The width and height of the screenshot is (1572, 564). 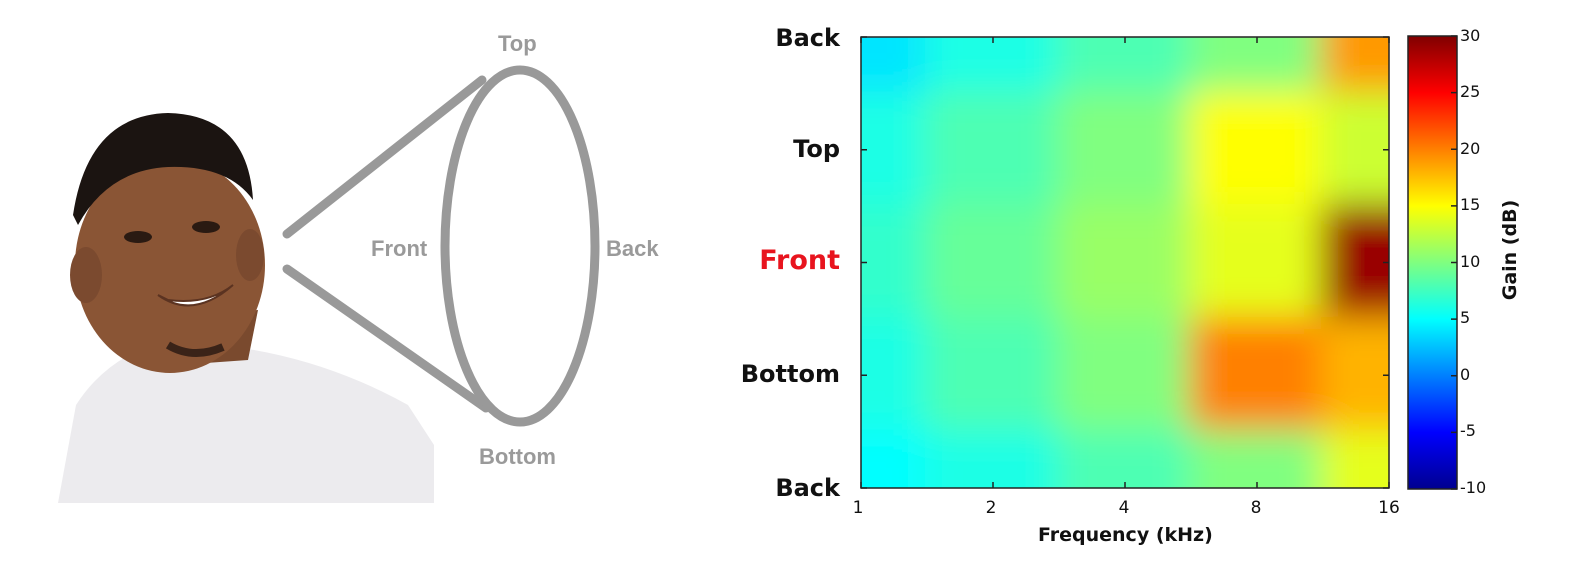 I want to click on colorbar-title: Gain (dB), so click(x=1510, y=250).